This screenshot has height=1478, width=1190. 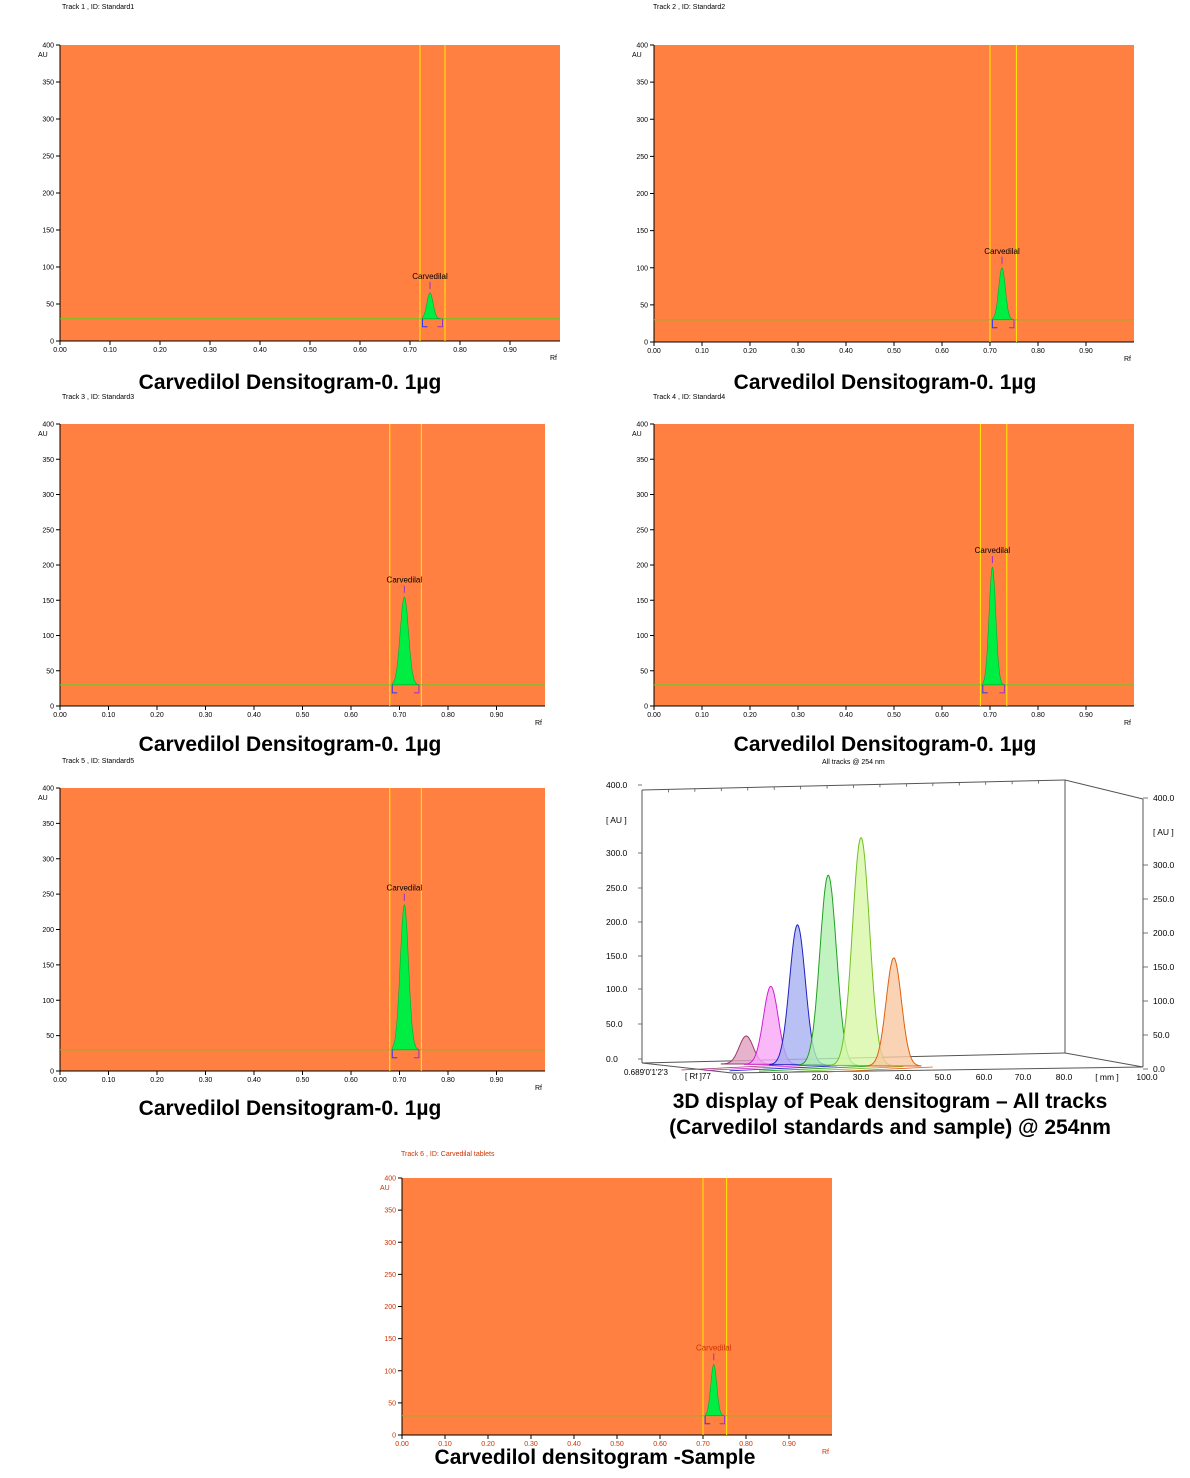 I want to click on right-axis-tick-label: 250.0, so click(x=1164, y=899).